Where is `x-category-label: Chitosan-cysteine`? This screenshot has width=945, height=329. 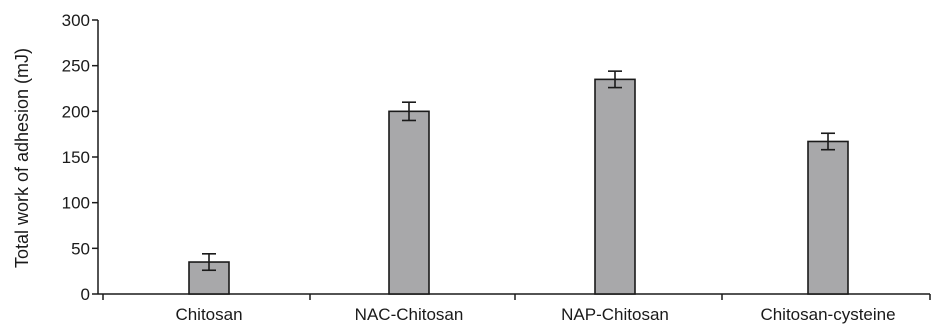
x-category-label: Chitosan-cysteine is located at coordinates (827, 314).